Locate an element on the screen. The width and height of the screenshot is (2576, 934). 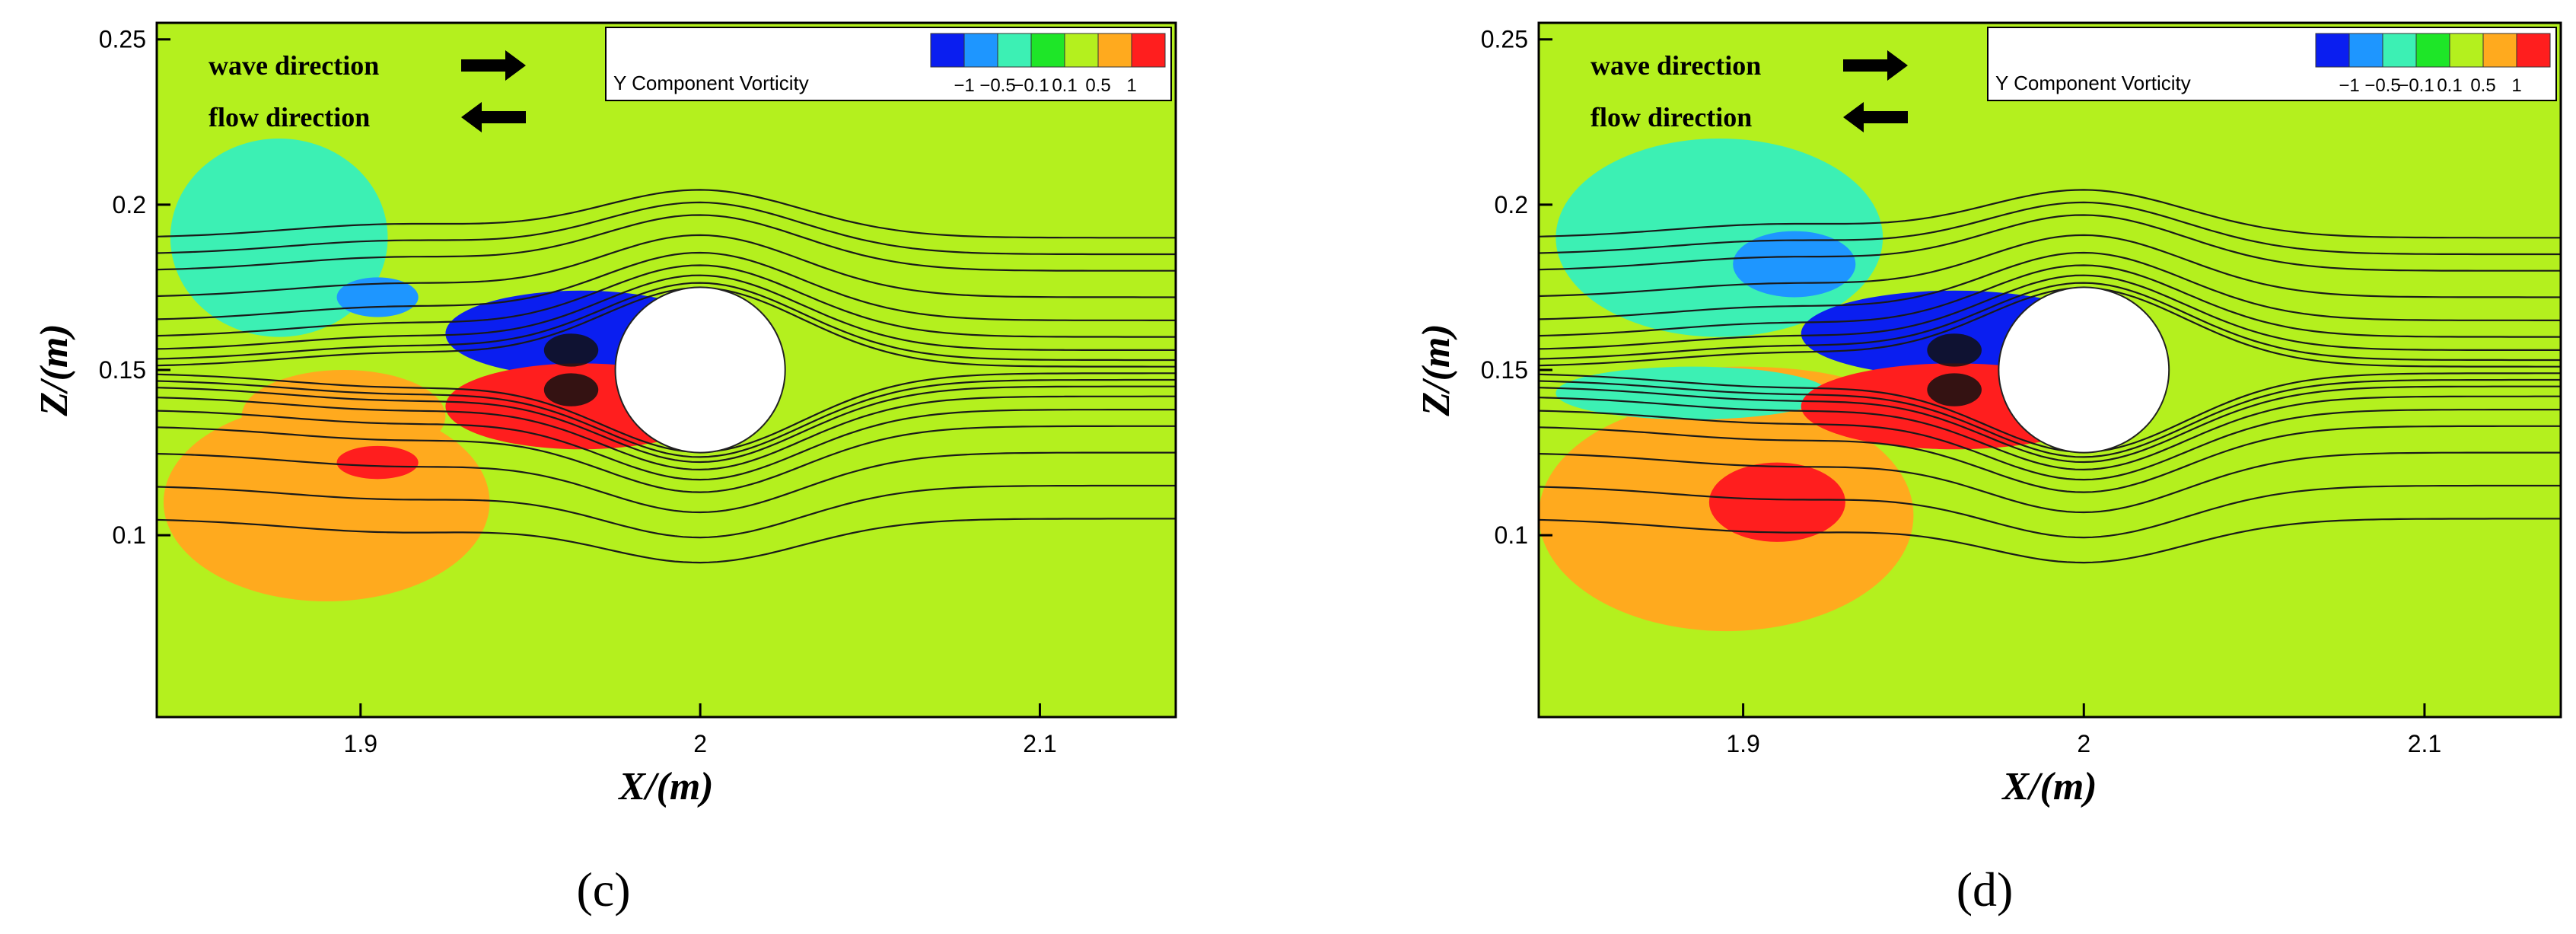
wave-direction-arrow-icon is located at coordinates (1875, 65).